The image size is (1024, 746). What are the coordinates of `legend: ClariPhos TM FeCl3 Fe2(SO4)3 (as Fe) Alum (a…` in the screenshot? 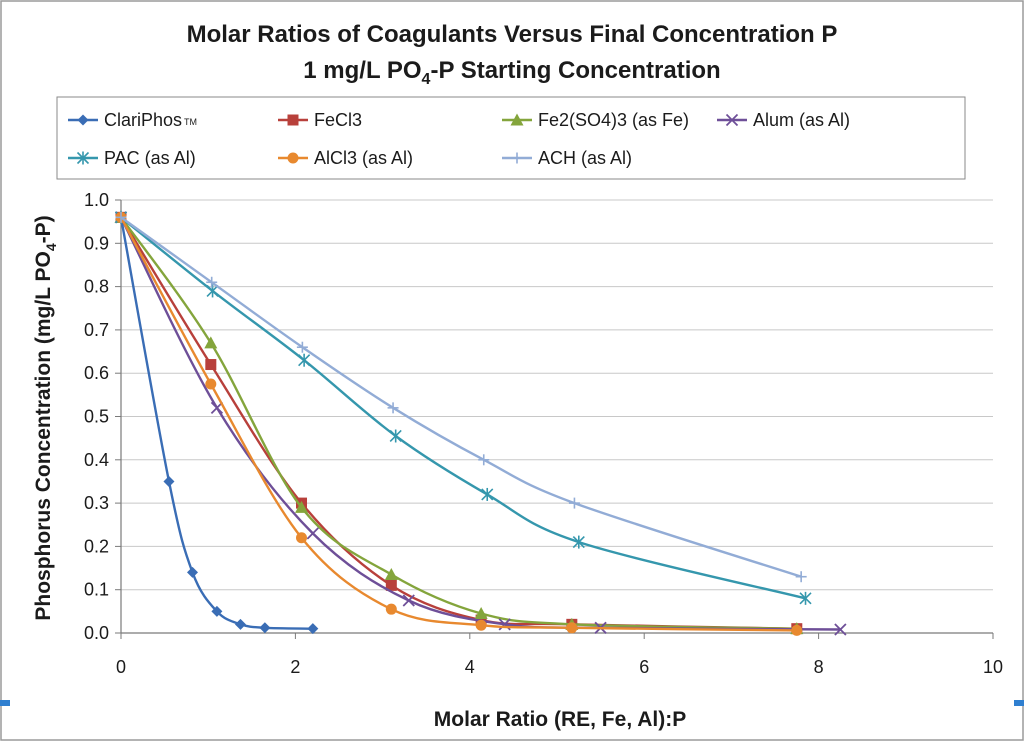 It's located at (511, 138).